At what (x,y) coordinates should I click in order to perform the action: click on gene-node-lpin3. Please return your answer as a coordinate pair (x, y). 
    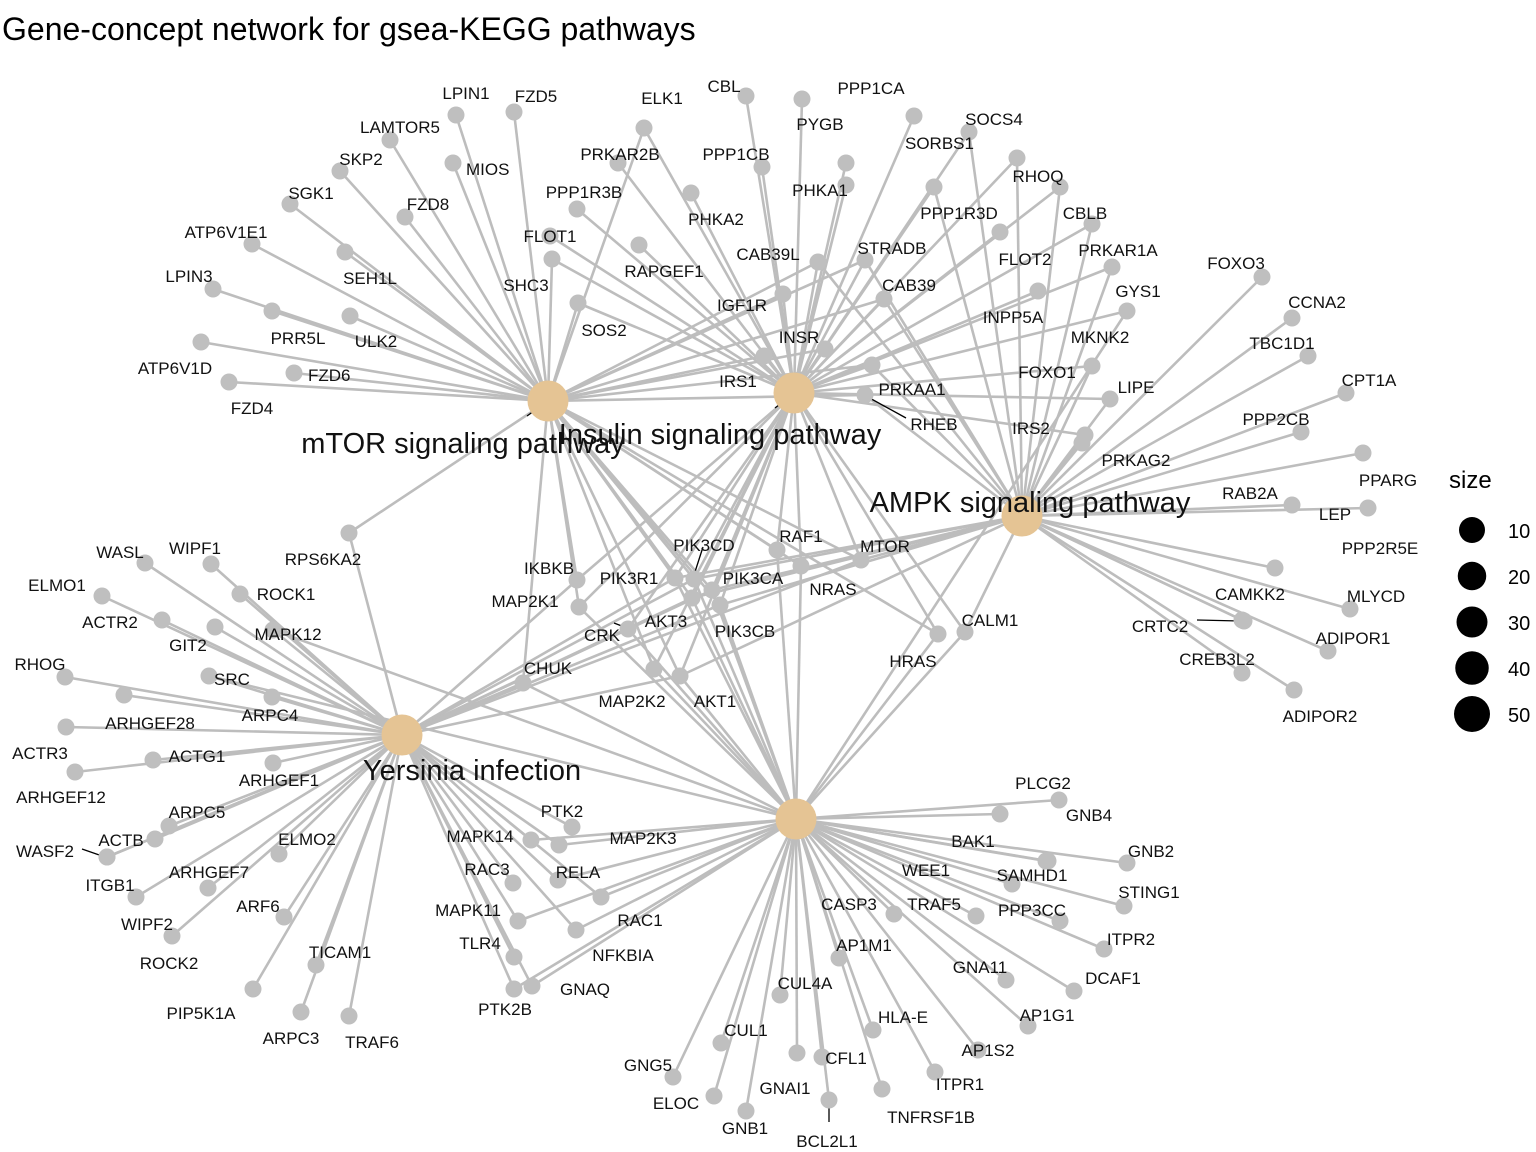
    Looking at the image, I should click on (213, 289).